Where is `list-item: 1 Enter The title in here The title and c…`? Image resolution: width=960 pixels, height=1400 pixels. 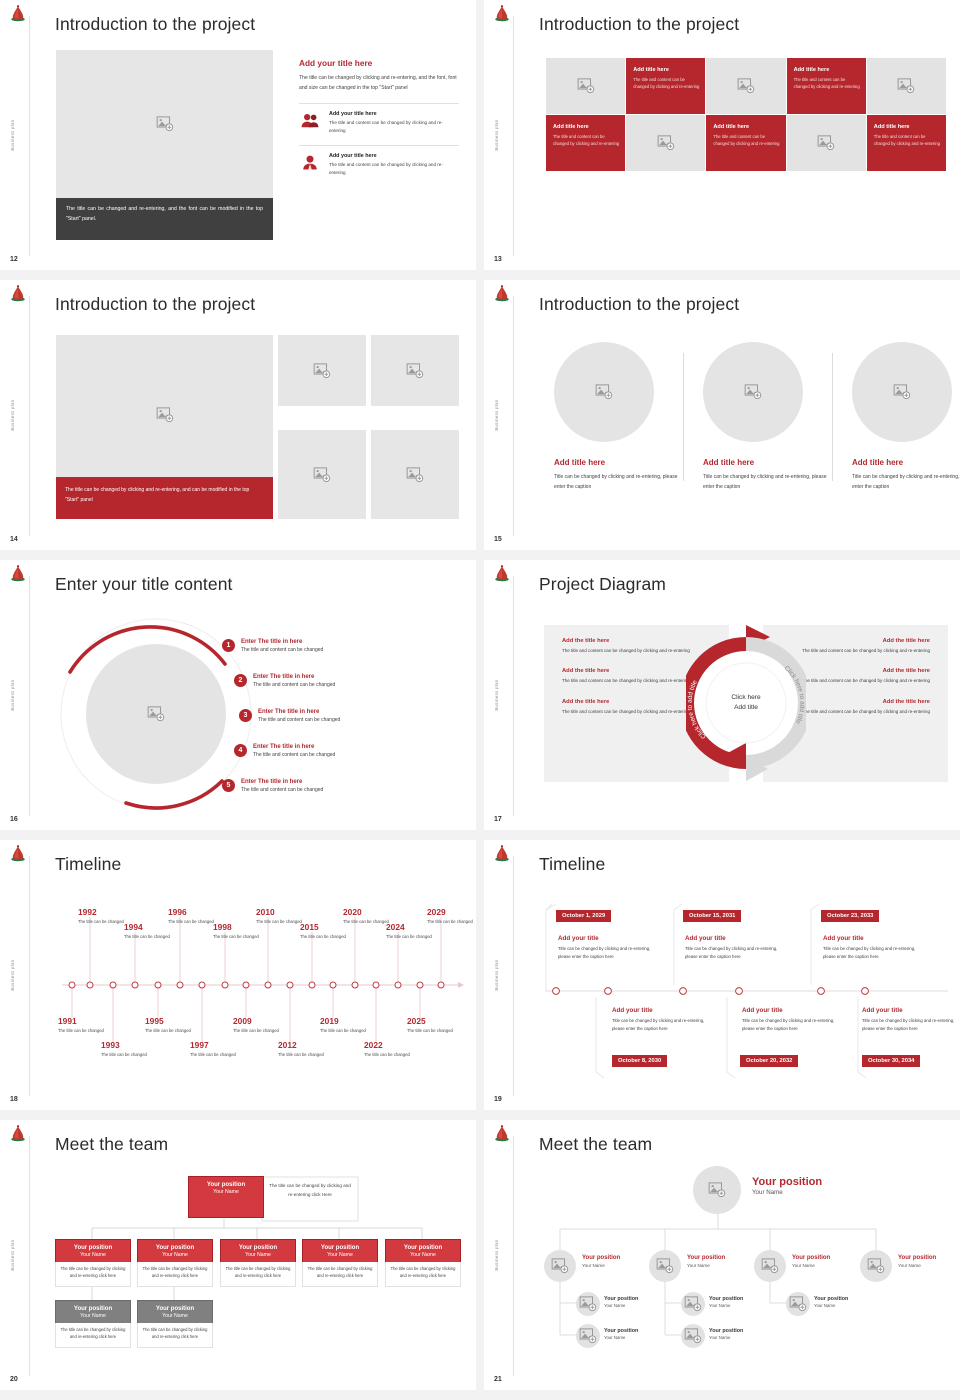
list-item: 1 Enter The title in here The title and c… is located at coordinates (342, 645).